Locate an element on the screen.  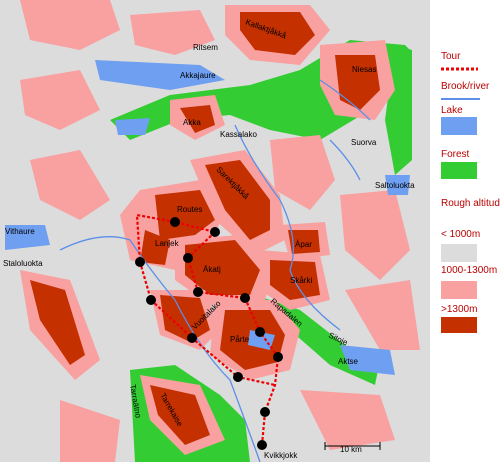
place-label: Lanjek is located at coordinates (167, 243).